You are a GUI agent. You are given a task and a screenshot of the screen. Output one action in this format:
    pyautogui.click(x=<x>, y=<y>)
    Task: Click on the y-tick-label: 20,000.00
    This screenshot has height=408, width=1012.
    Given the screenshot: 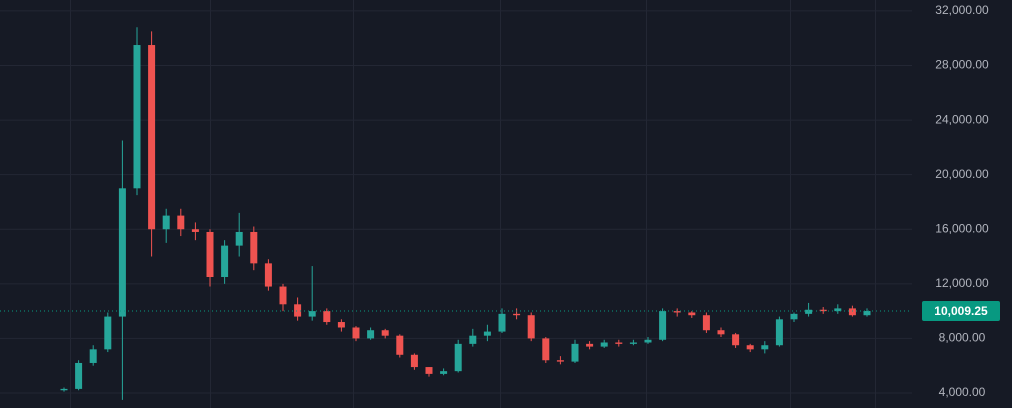 What is the action you would take?
    pyautogui.click(x=962, y=174)
    